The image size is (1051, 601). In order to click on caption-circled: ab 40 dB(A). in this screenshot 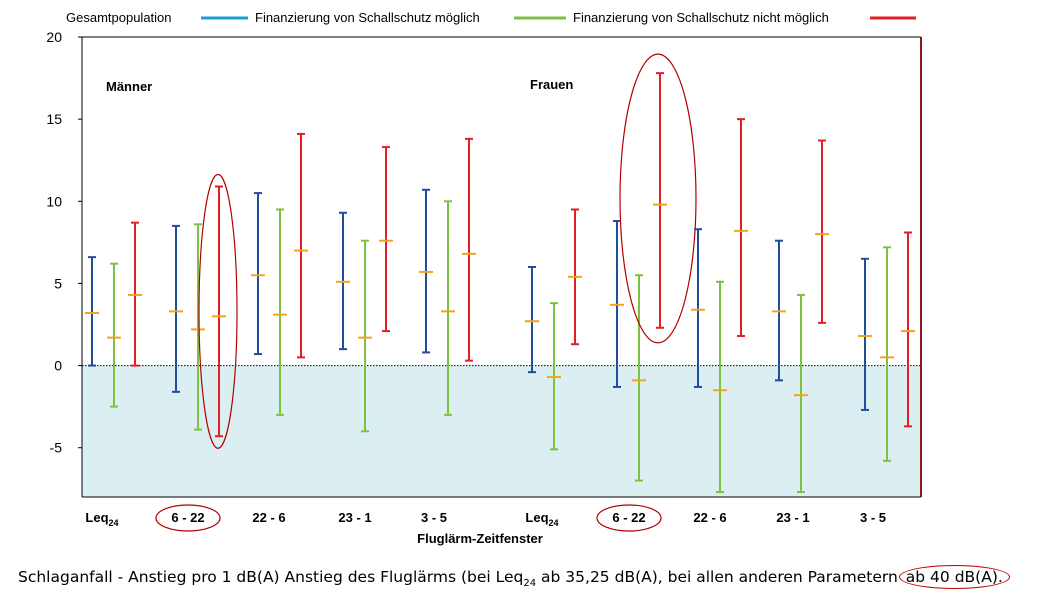, I will do `click(954, 577)`.